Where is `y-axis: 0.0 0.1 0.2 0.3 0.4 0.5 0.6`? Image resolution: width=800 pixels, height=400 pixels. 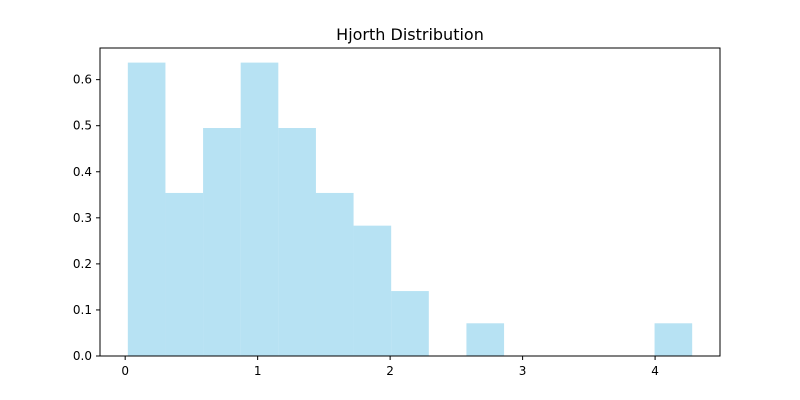 y-axis: 0.0 0.1 0.2 0.3 0.4 0.5 0.6 is located at coordinates (86, 218).